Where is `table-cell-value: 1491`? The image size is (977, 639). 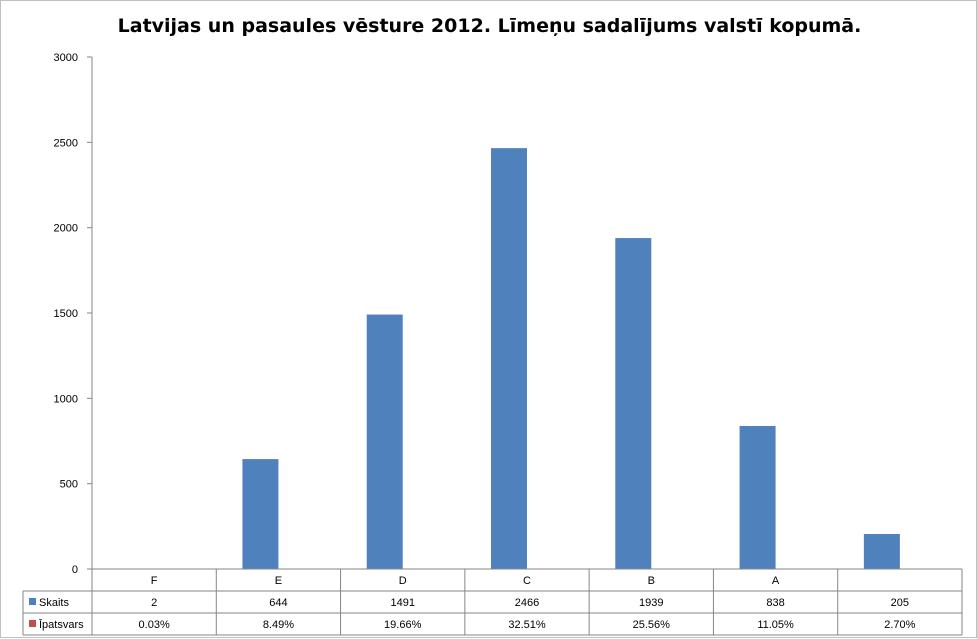 table-cell-value: 1491 is located at coordinates (402, 603).